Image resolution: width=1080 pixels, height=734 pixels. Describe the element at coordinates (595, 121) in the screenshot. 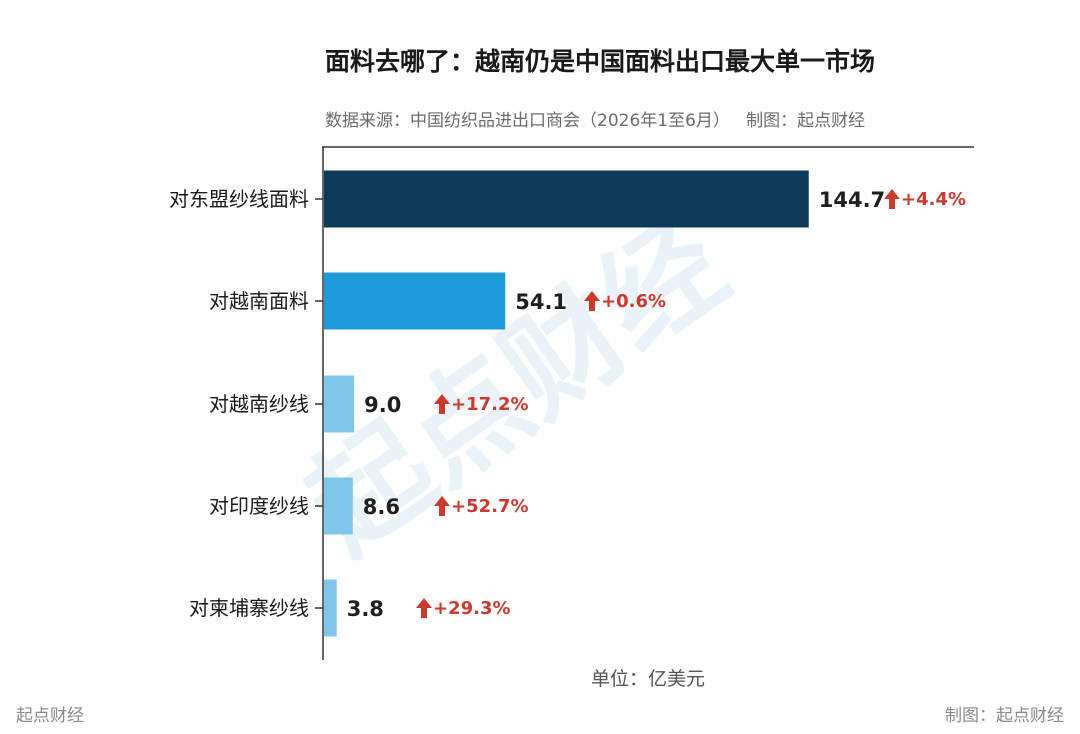

I see `chart-subtitle: 数据来源：中国纺织品进出口商会（2026年1至6月） 制图：起点财经` at that location.